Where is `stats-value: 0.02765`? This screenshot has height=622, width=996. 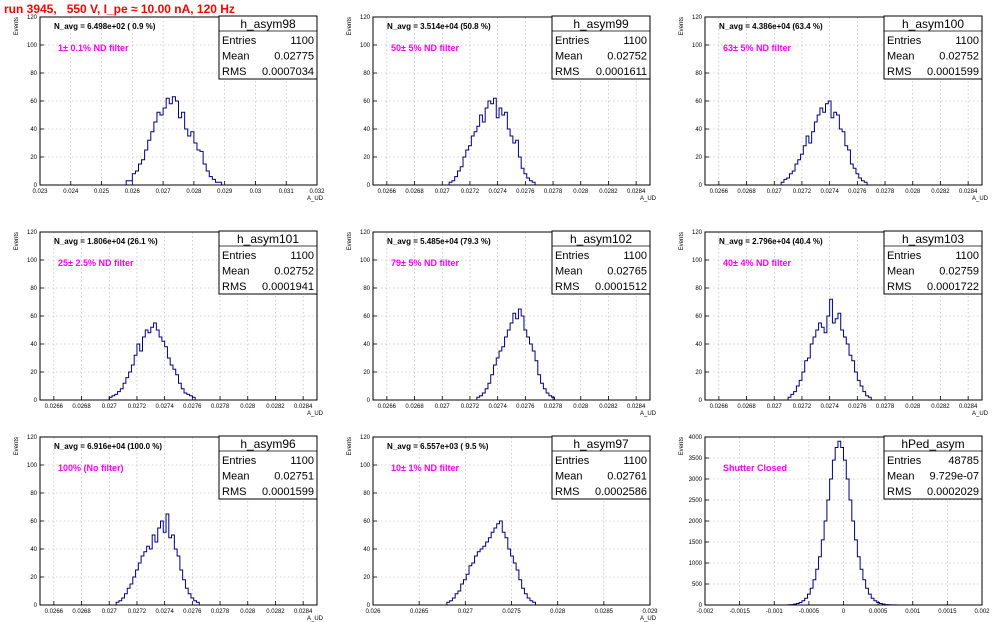
stats-value: 0.02765 is located at coordinates (627, 272).